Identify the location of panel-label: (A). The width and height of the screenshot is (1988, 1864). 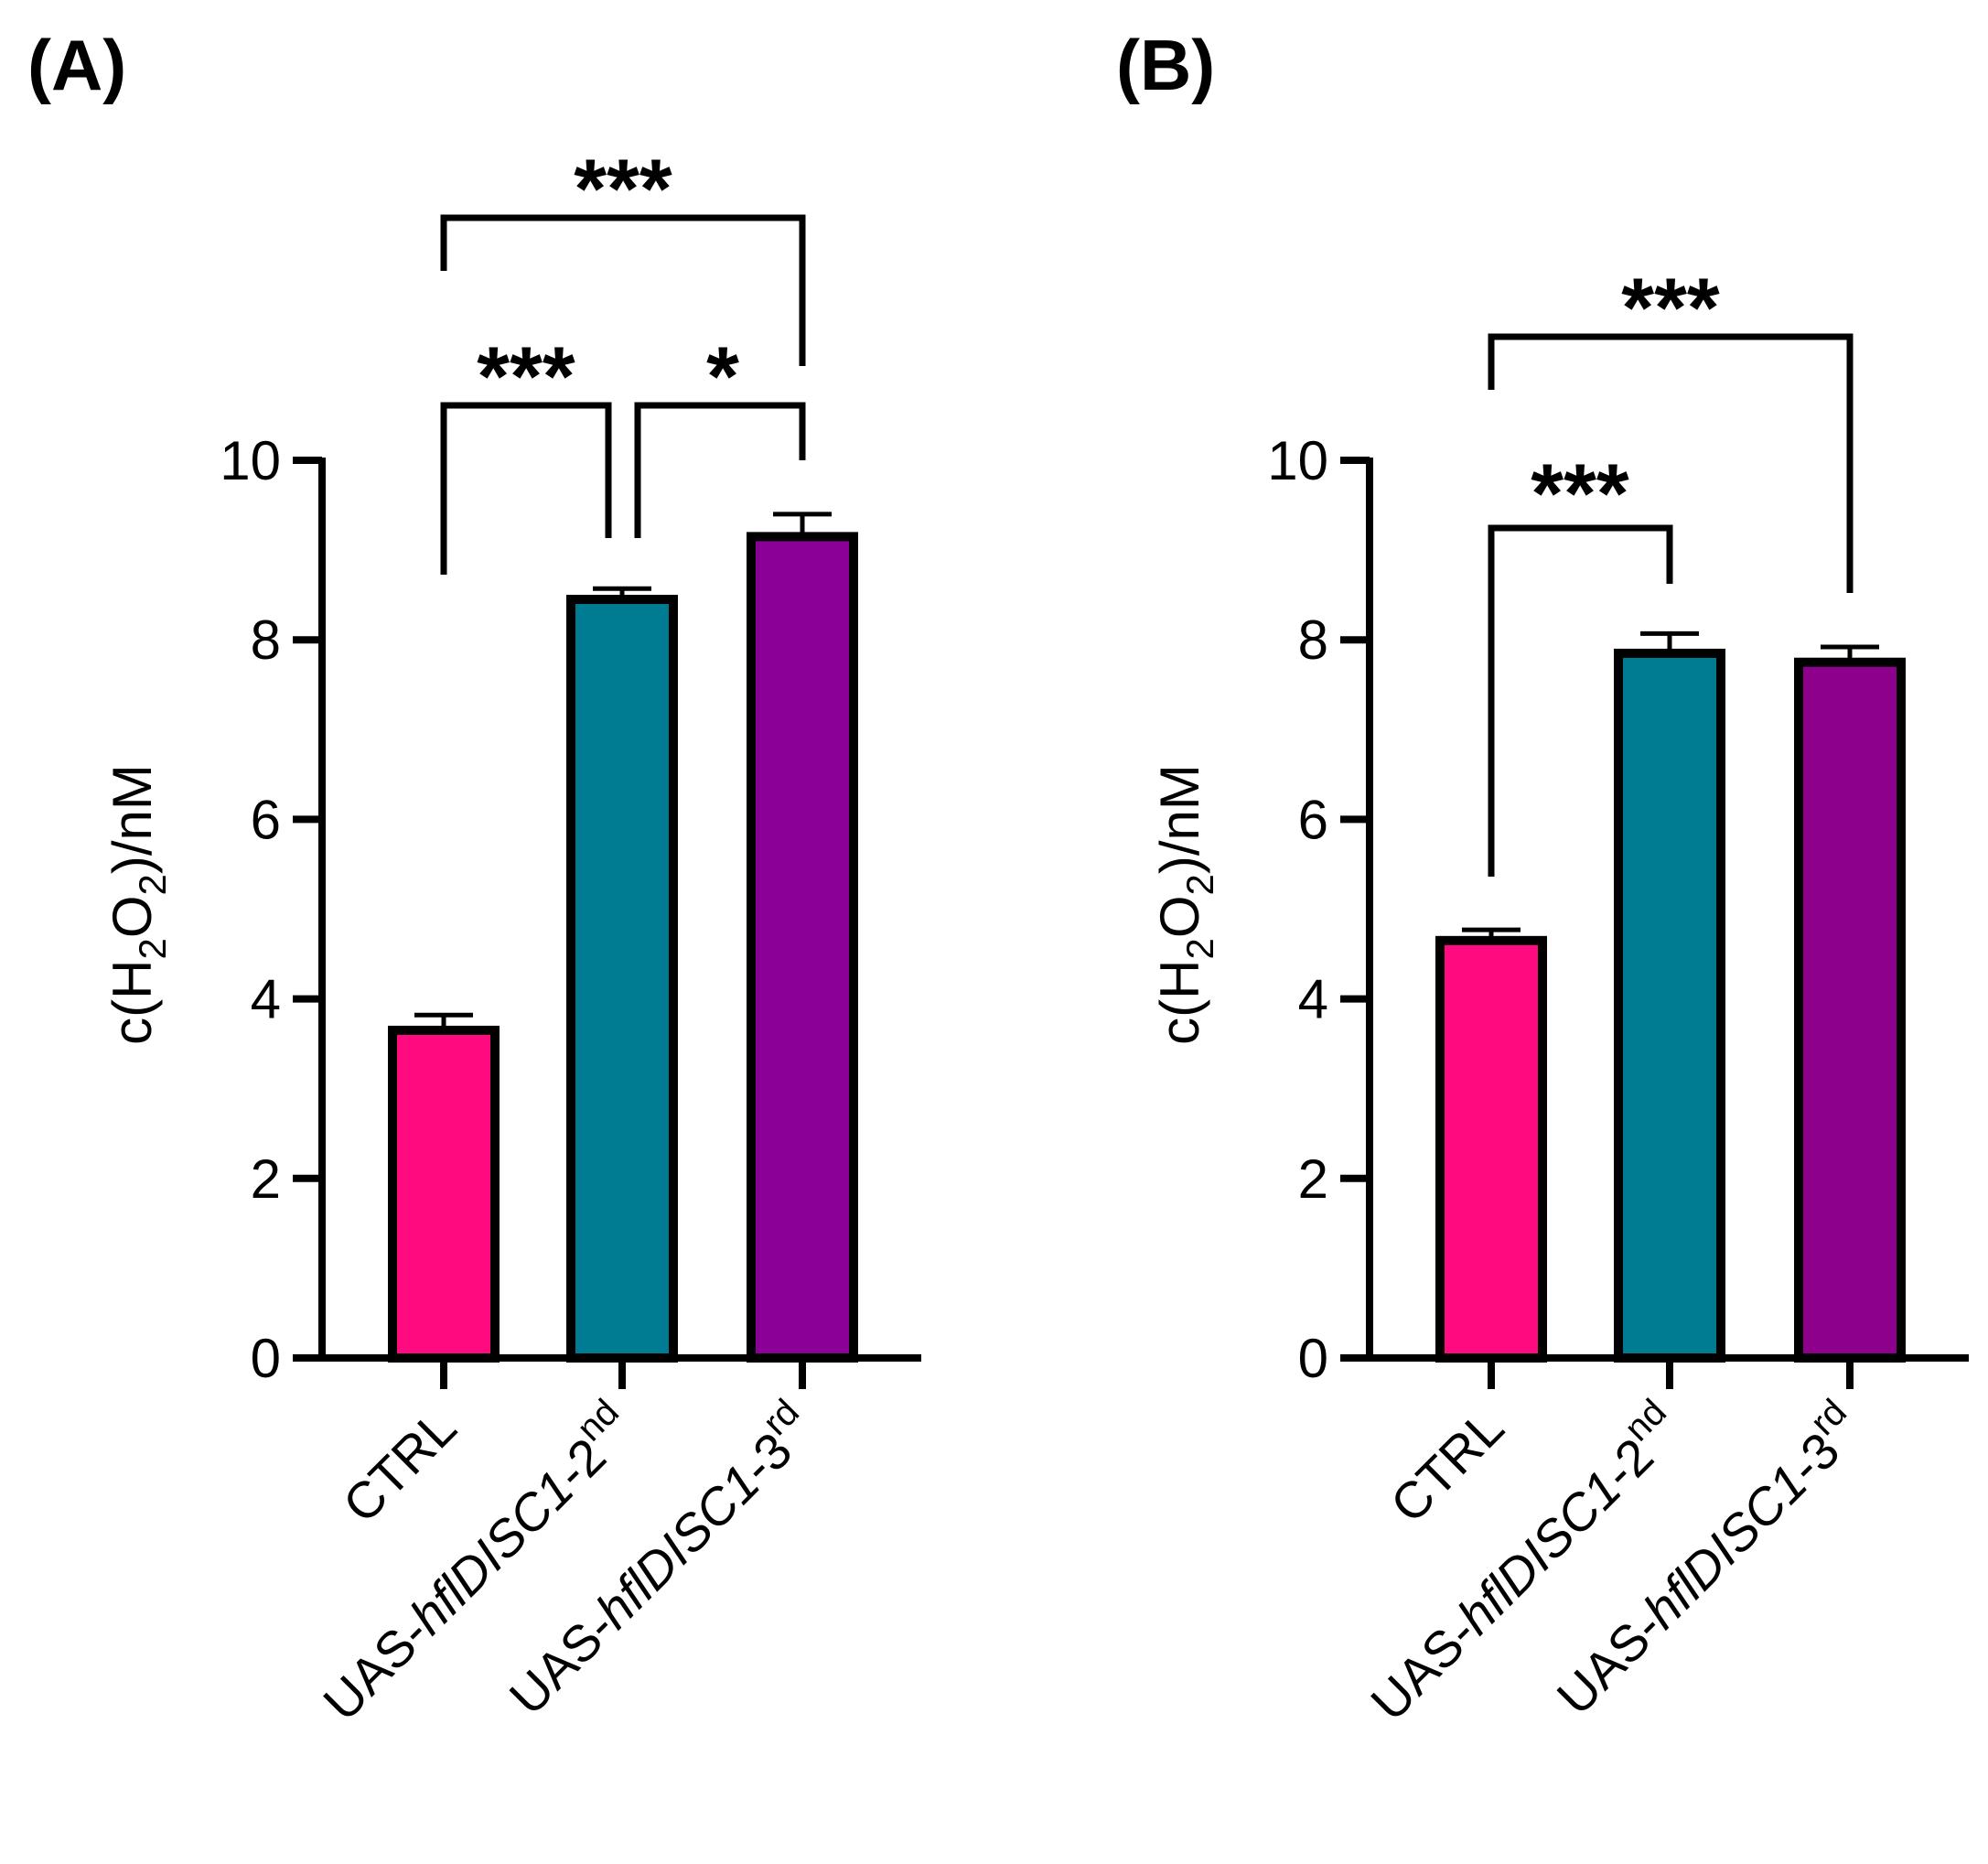
(77, 65).